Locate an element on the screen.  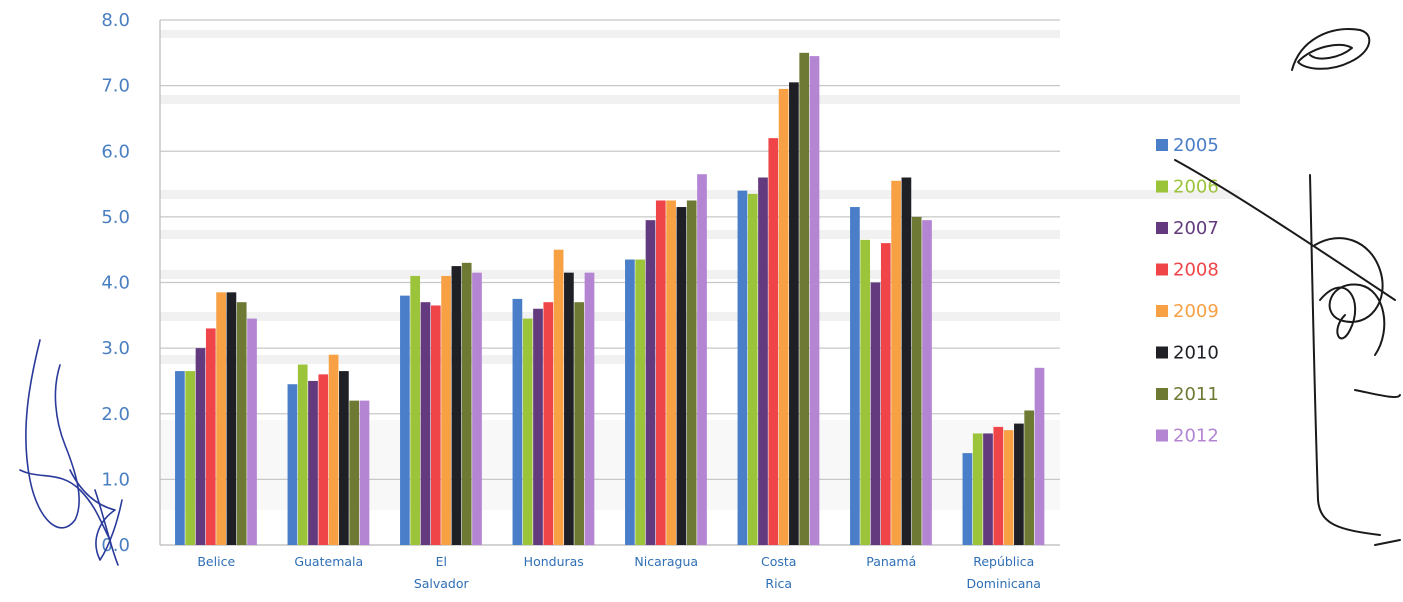
y-tick-label: 8.0 is located at coordinates (115, 20).